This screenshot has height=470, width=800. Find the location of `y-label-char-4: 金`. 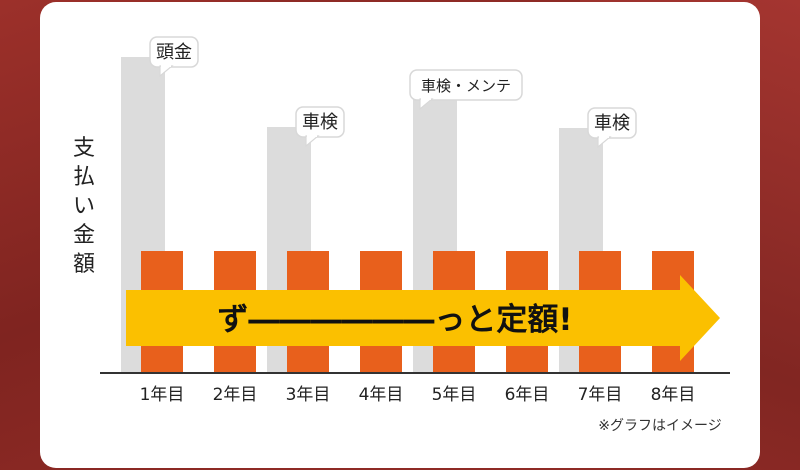

y-label-char-4: 金 is located at coordinates (84, 235).